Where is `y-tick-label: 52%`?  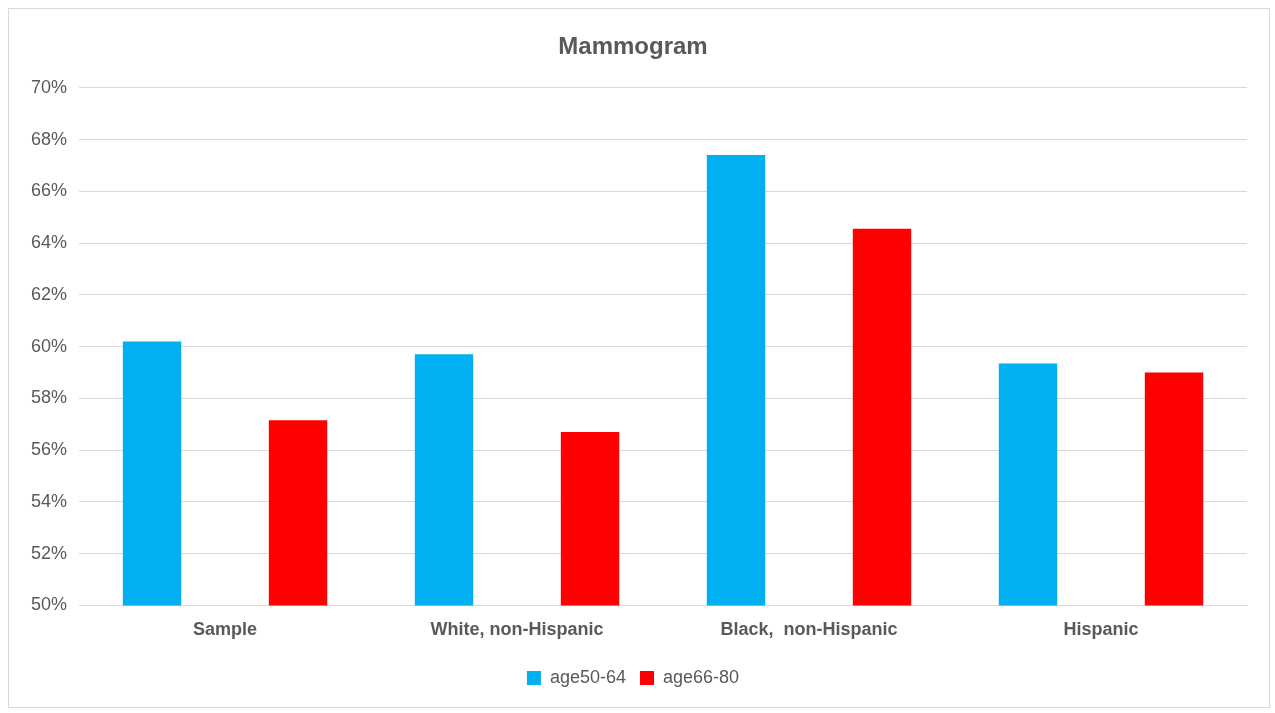
y-tick-label: 52% is located at coordinates (49, 552).